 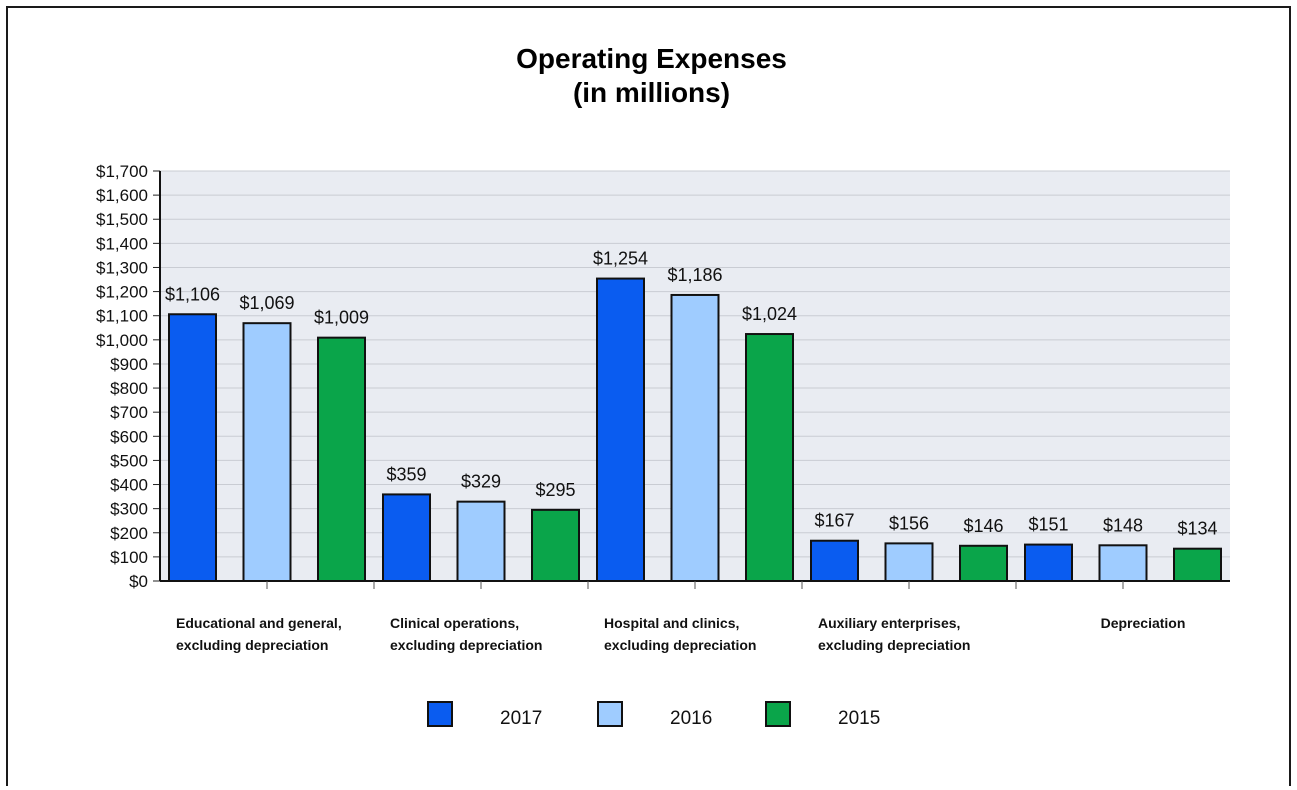 I want to click on y-tick-label: $1,600, so click(x=122, y=195).